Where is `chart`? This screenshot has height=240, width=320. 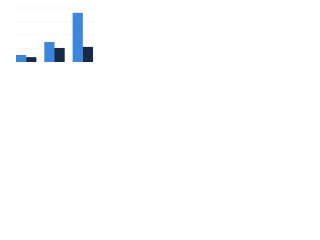
chart is located at coordinates (54, 35).